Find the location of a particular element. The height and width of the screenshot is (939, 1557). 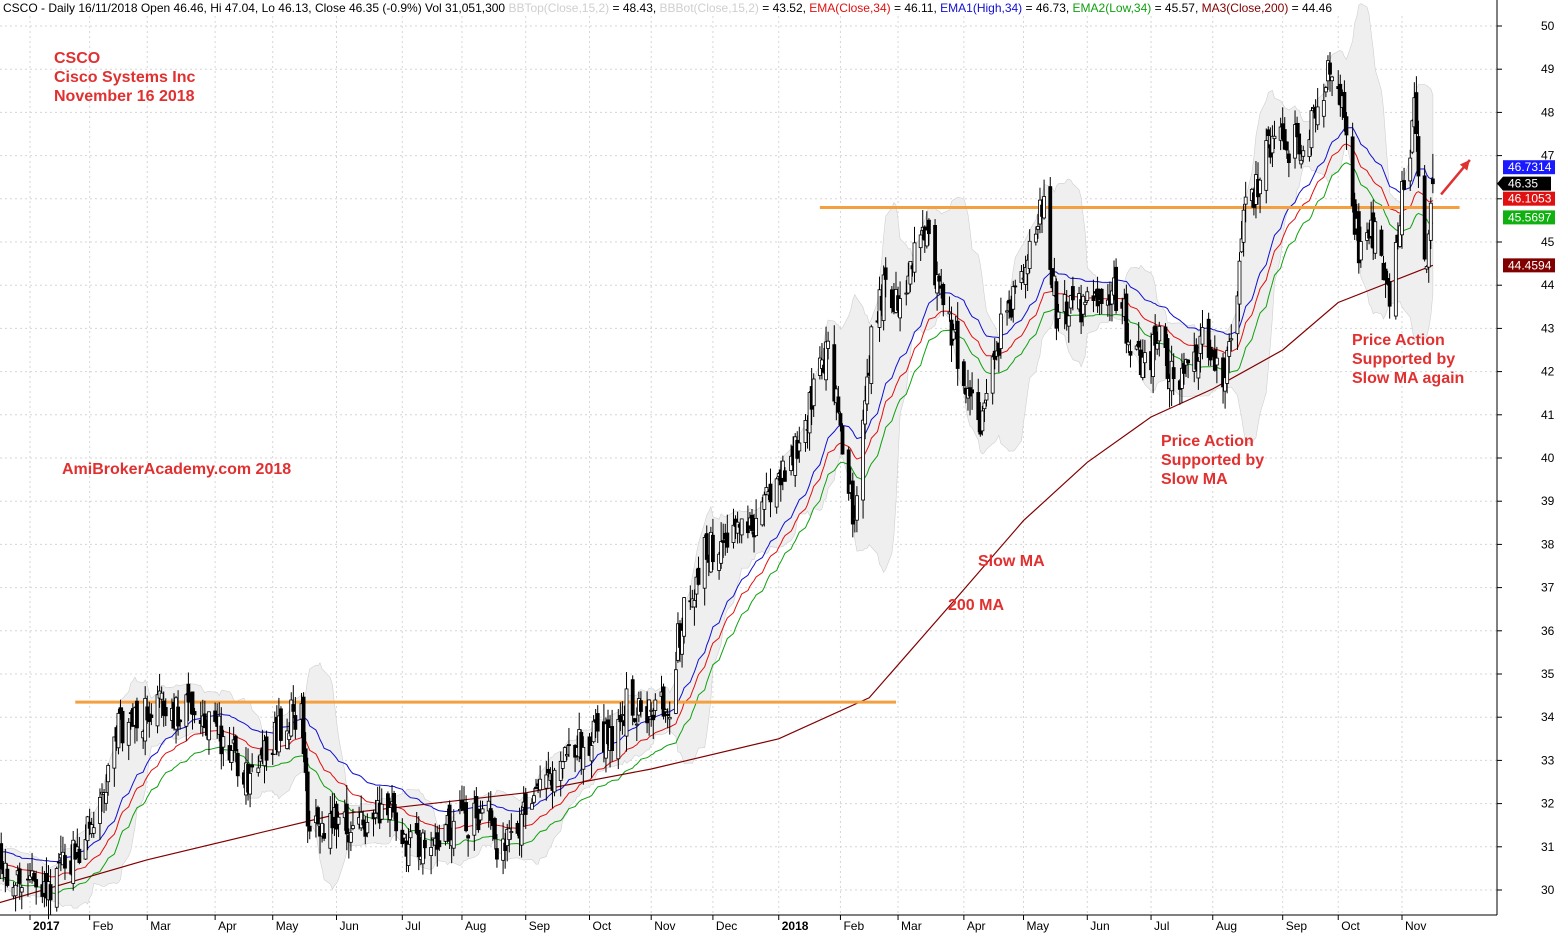

header-segment: BBBot(Close,15,2) is located at coordinates (709, 8).